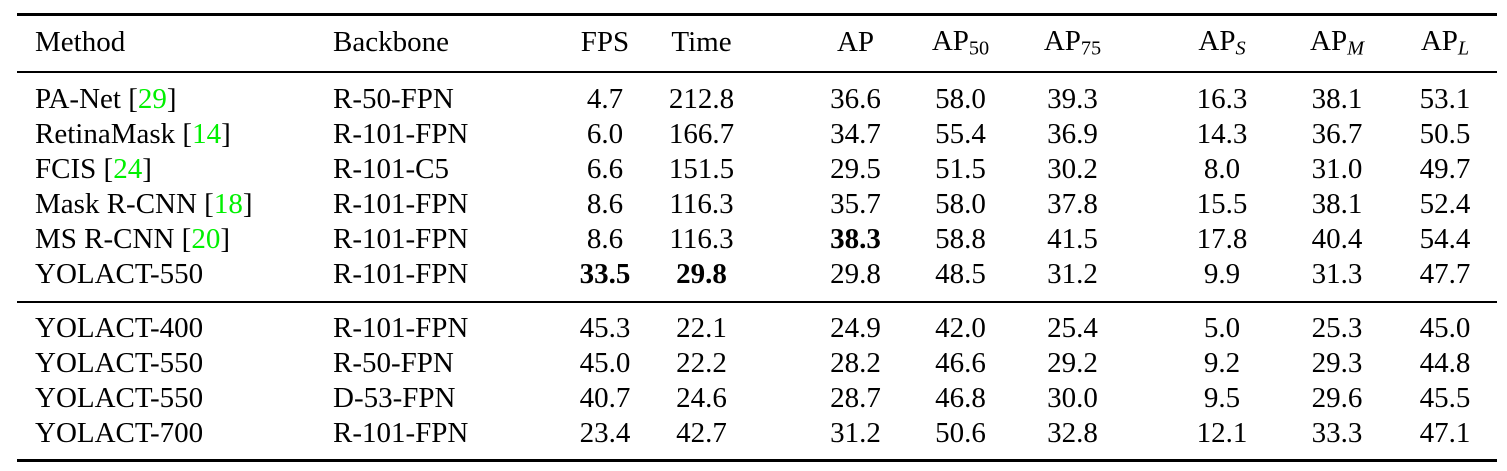 Image resolution: width=1507 pixels, height=471 pixels. I want to click on cell-value: 29.3, so click(1337, 363).